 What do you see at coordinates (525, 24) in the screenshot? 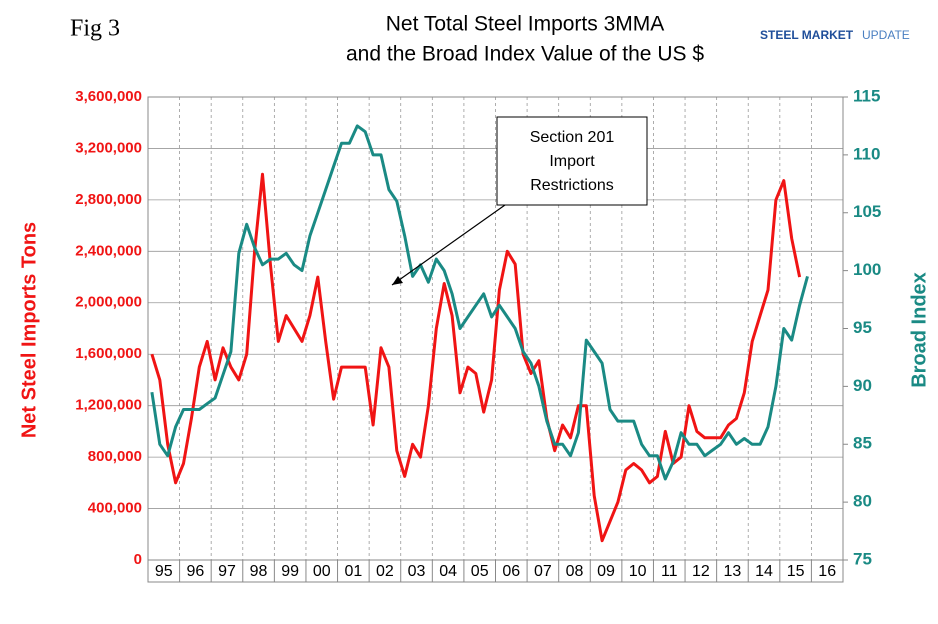
I see `chart-title: Net Total Steel Imports 3MMA` at bounding box center [525, 24].